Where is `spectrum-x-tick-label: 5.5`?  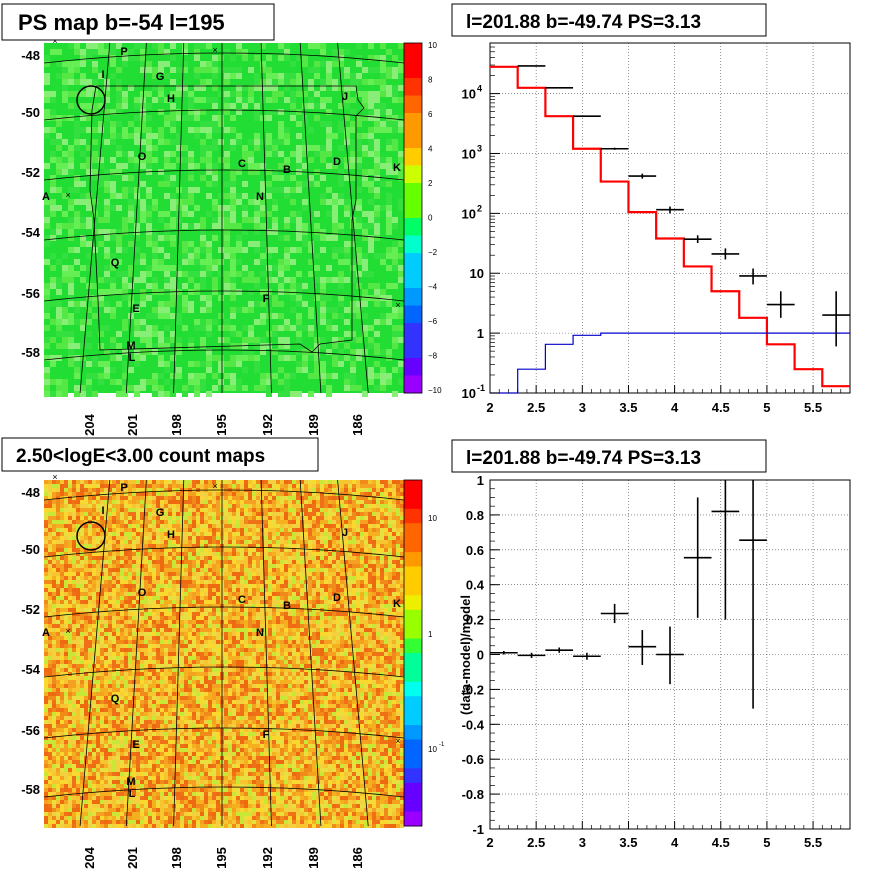 spectrum-x-tick-label: 5.5 is located at coordinates (813, 407).